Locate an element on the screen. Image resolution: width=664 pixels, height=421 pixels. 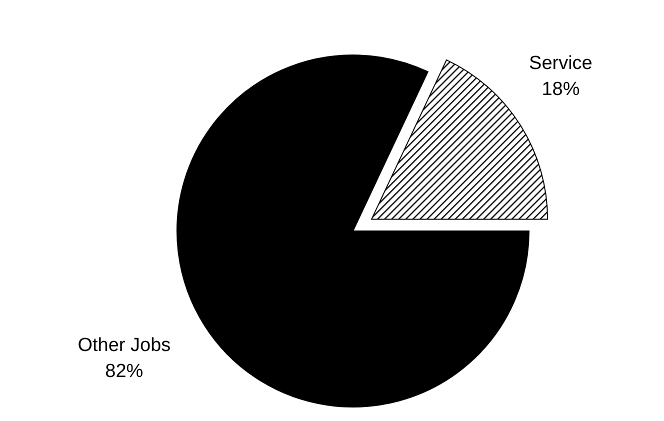
slice-label: Service is located at coordinates (560, 63).